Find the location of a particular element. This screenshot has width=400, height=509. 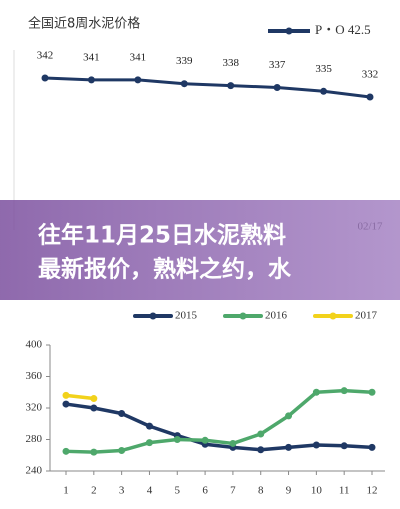

y-tick-label: 280 is located at coordinates (34, 439).